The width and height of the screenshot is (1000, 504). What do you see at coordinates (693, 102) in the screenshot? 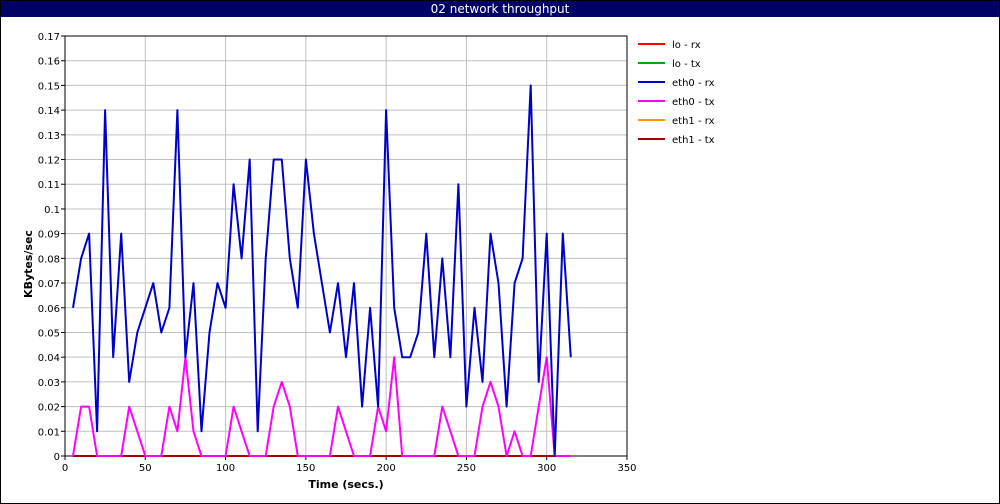
I see `legend-entry: eth0 - tx` at bounding box center [693, 102].